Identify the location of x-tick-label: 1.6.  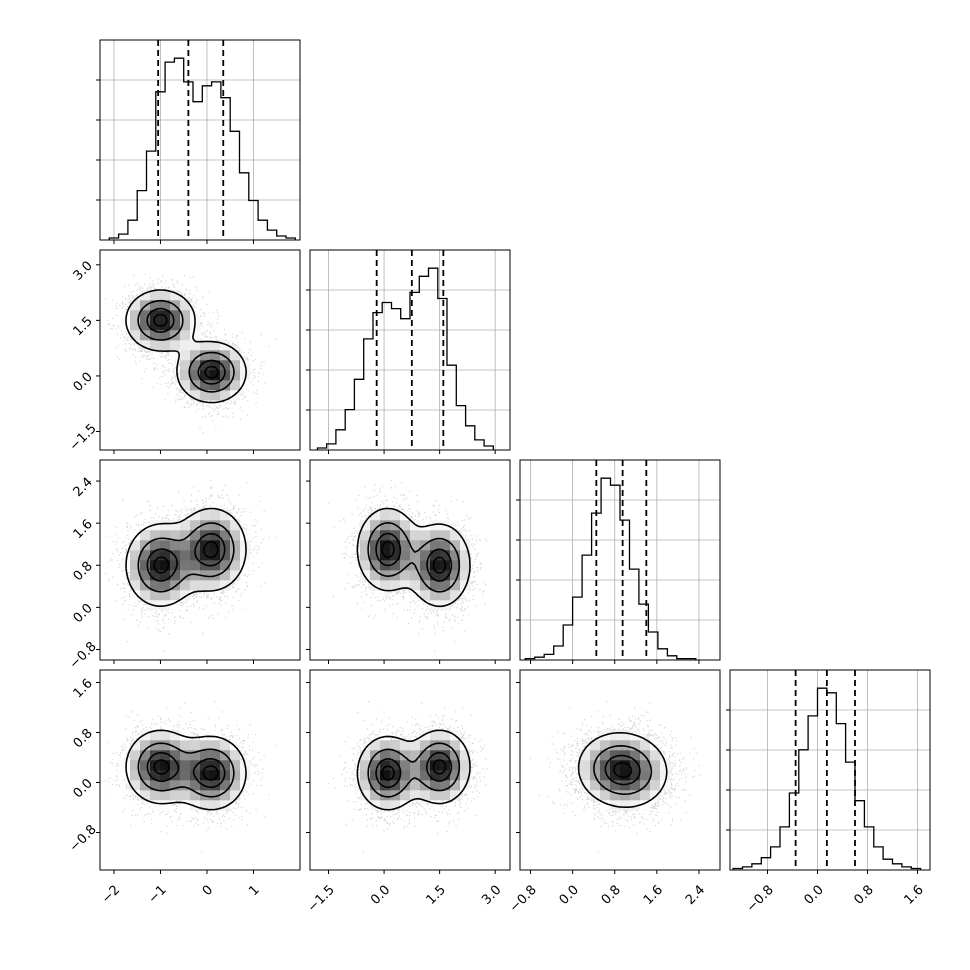
(914, 895).